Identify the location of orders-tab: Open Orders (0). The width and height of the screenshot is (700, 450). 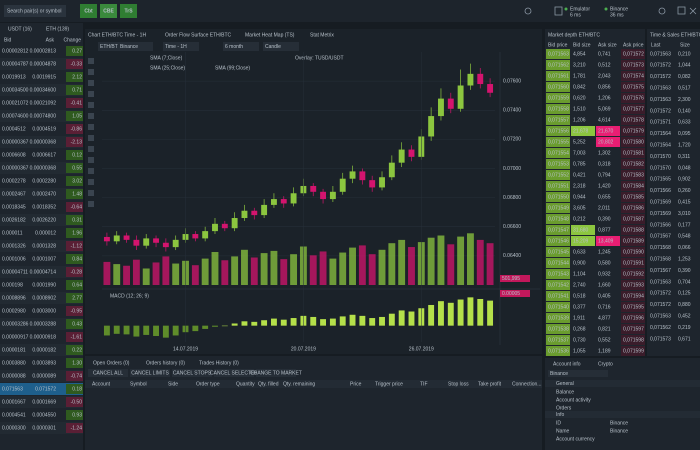
(111, 363).